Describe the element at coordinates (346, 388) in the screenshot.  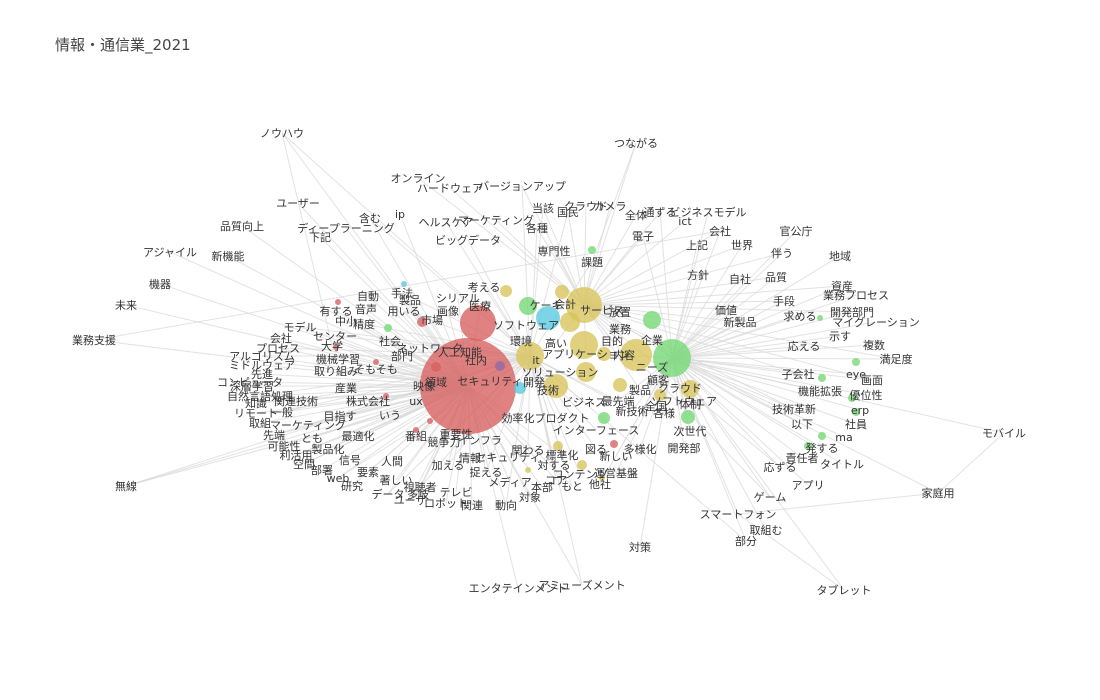
I see `node-label: 産業` at that location.